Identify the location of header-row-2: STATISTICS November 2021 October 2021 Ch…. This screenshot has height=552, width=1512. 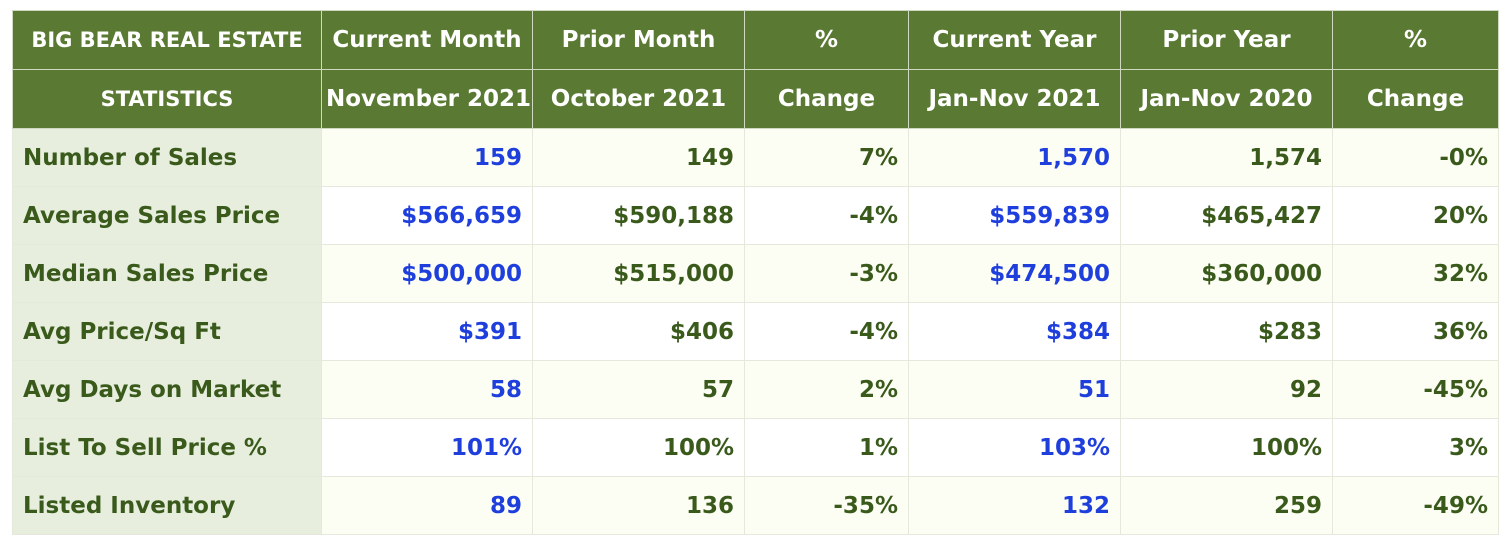
(755, 99).